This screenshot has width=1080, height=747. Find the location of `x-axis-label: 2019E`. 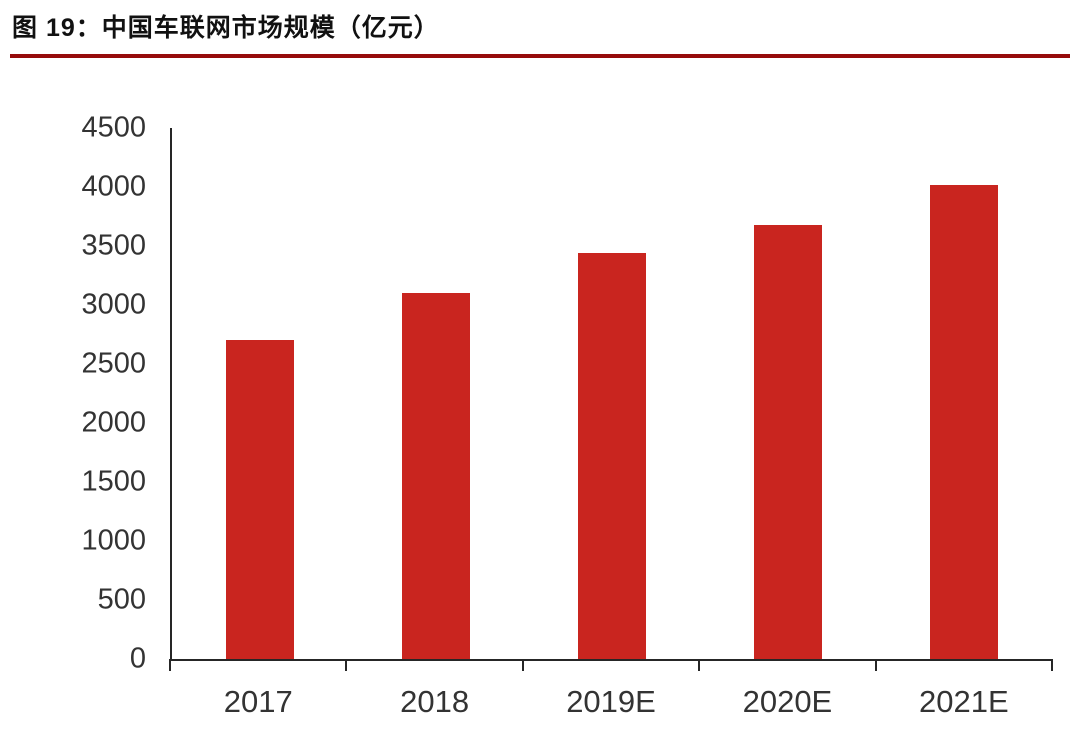

x-axis-label: 2019E is located at coordinates (611, 701).